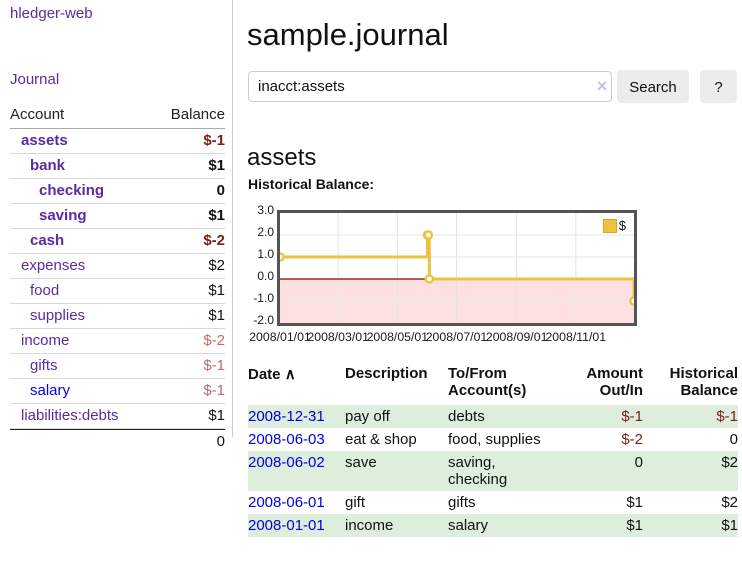 This screenshot has height=582, width=742. I want to click on account-balance: $2, so click(216, 265).